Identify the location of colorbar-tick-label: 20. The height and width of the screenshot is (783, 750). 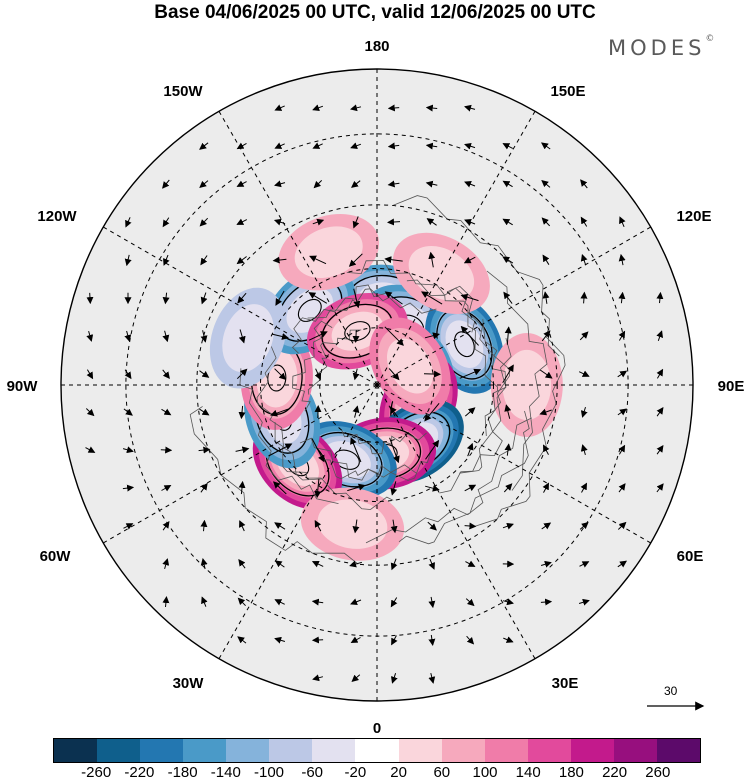
(398, 772).